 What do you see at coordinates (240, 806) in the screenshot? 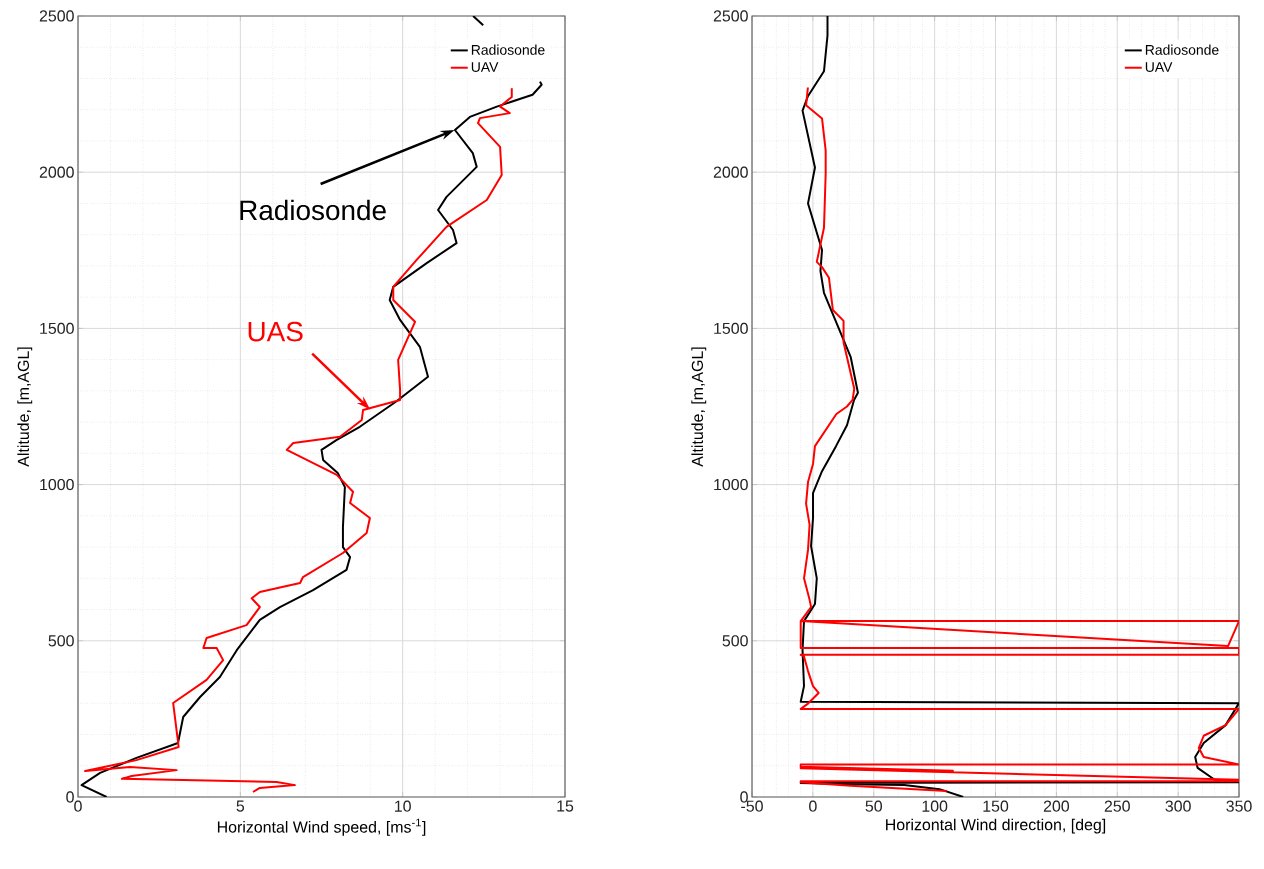
I see `x-tick-label: 5` at bounding box center [240, 806].